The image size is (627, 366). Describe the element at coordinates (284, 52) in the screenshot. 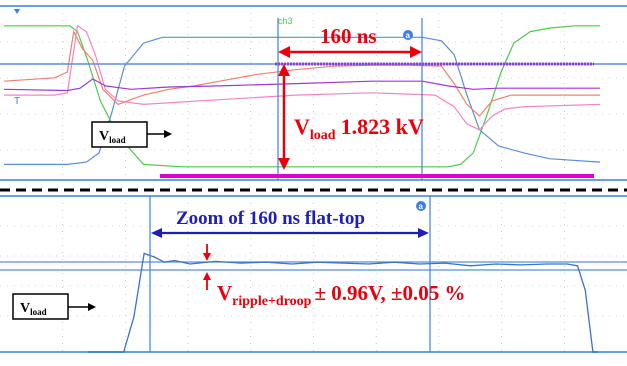

I see `width-arrow-left-icon` at that location.